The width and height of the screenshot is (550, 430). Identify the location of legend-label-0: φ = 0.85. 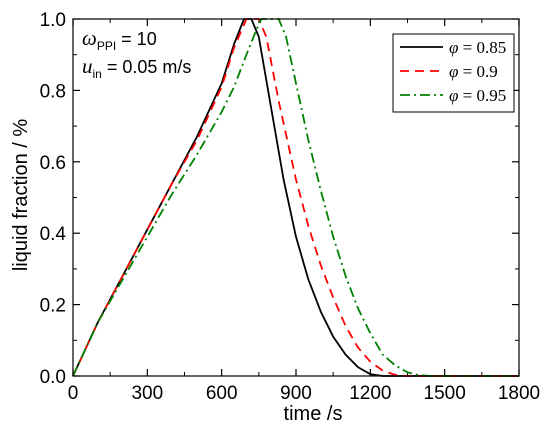
(477, 47).